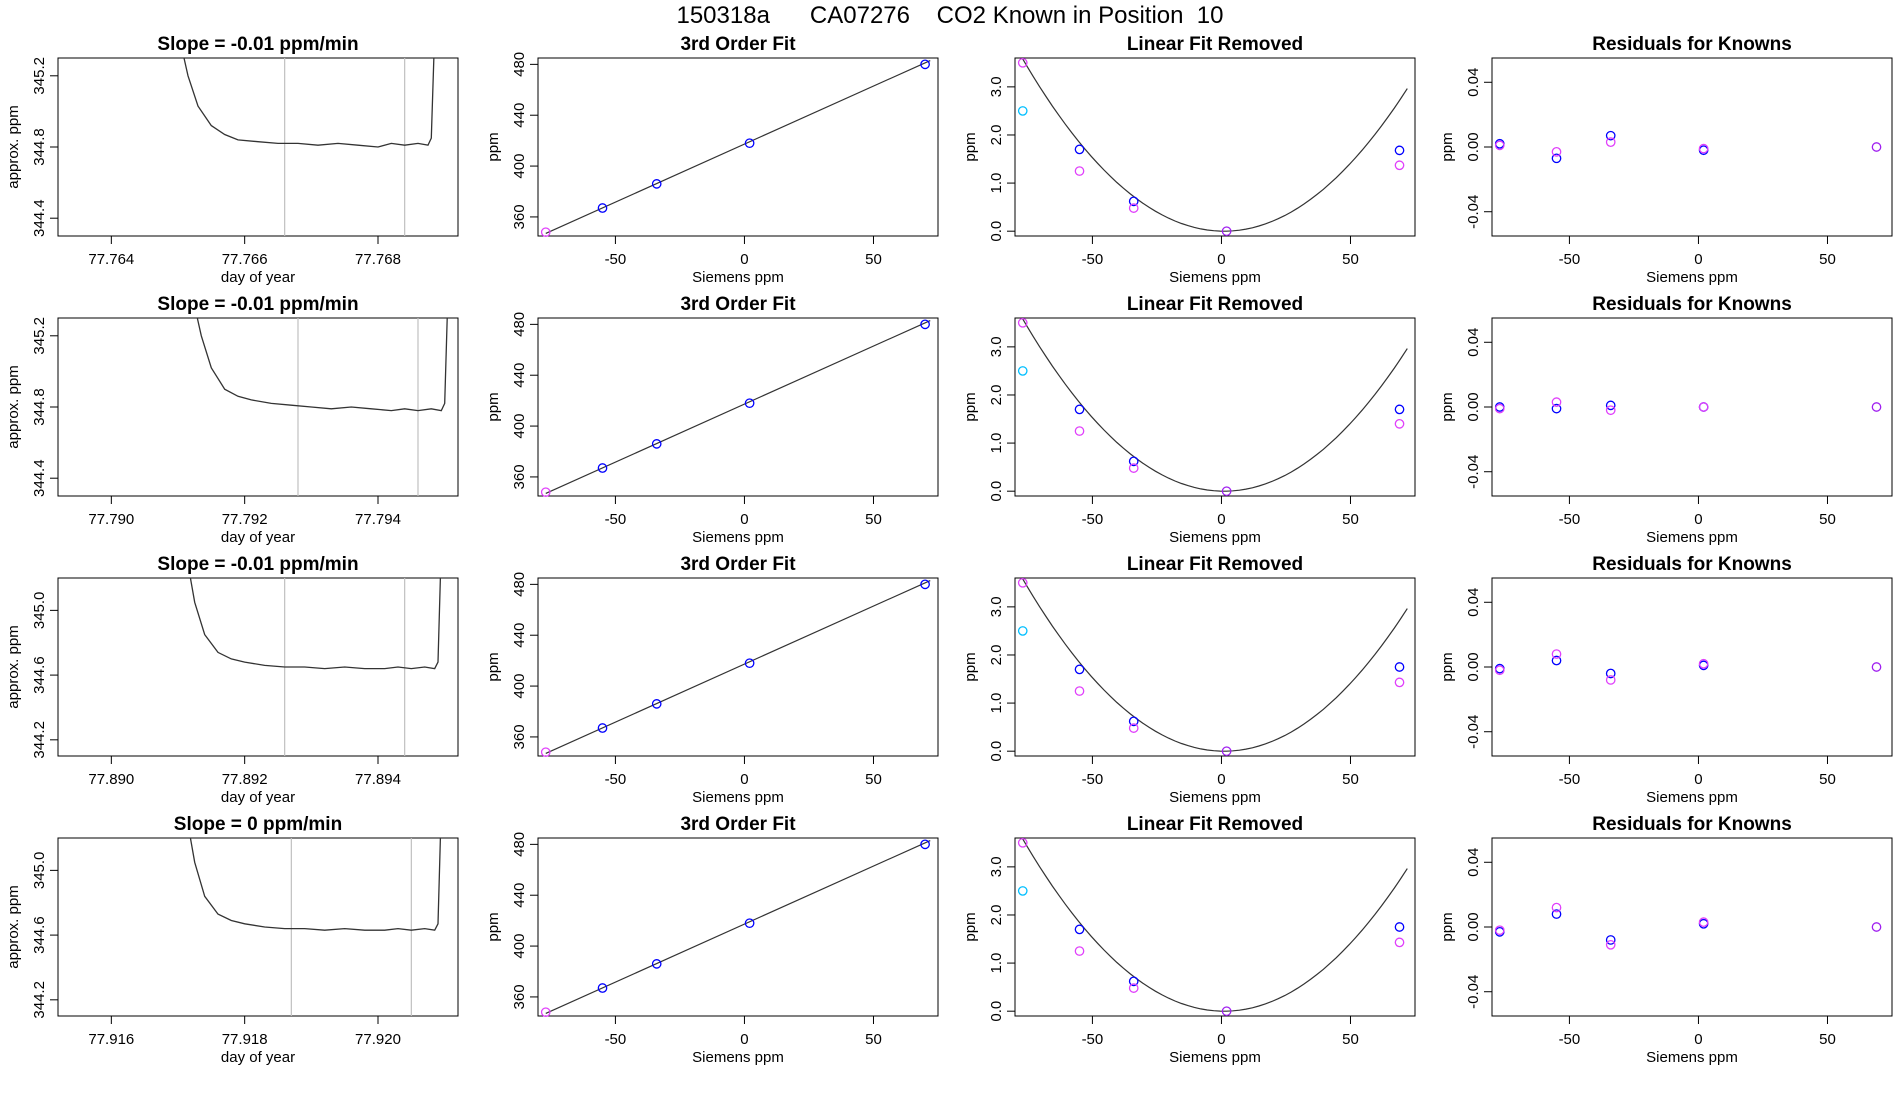  Describe the element at coordinates (1214, 665) in the screenshot. I see `fit-curve` at that location.